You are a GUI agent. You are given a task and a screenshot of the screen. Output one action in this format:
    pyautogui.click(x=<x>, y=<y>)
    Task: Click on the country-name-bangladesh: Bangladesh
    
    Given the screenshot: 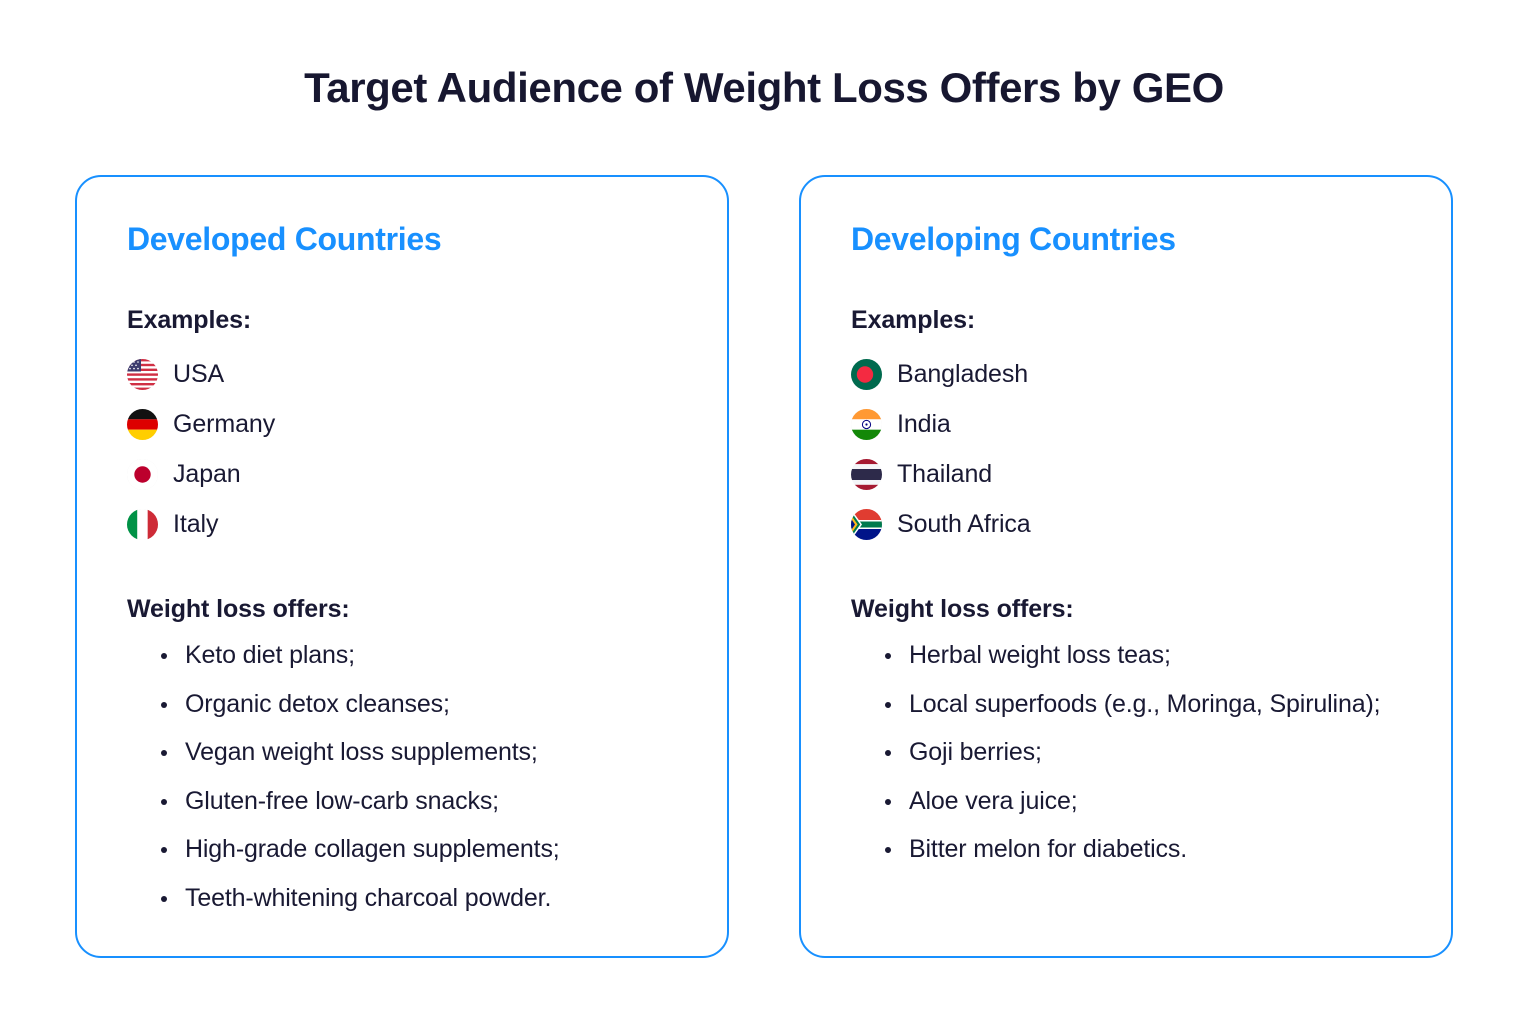 What is the action you would take?
    pyautogui.click(x=963, y=373)
    